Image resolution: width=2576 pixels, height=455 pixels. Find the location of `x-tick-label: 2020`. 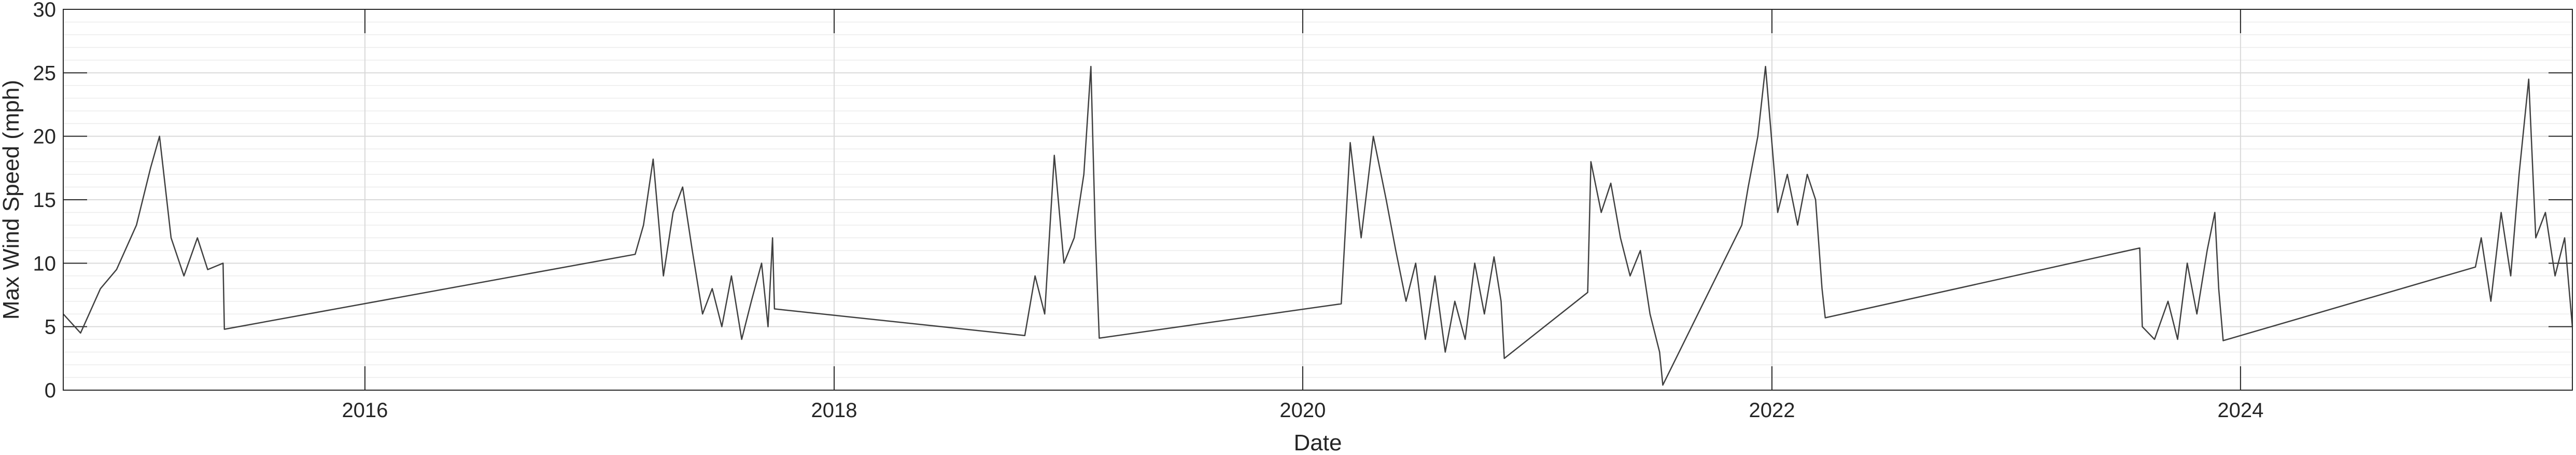

x-tick-label: 2020 is located at coordinates (1302, 410).